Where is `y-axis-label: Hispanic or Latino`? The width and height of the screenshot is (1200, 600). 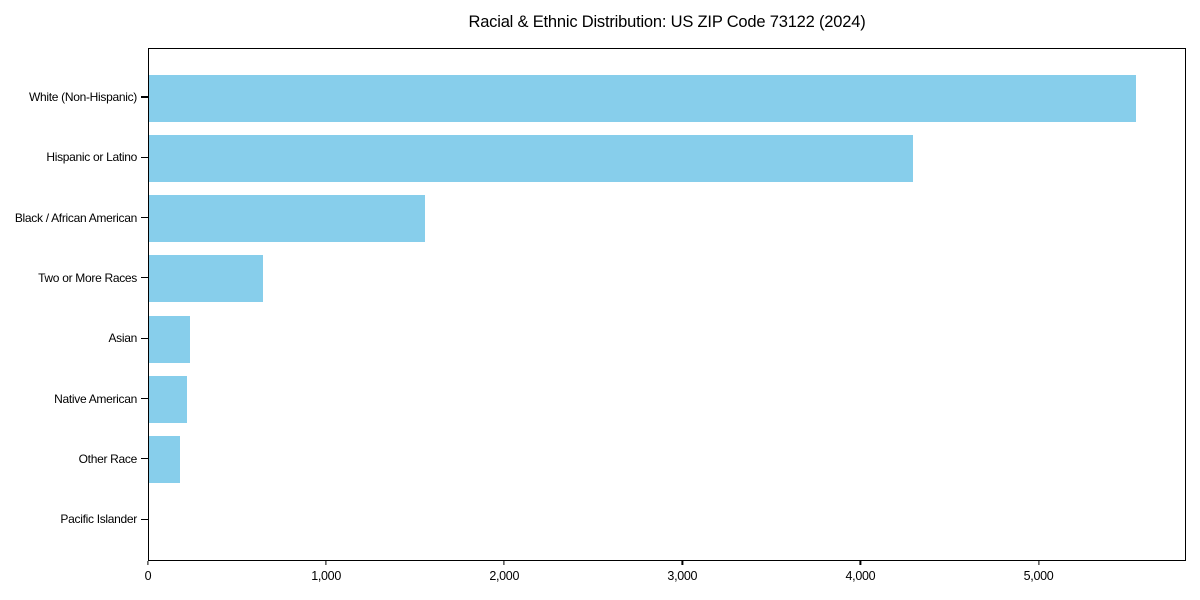
y-axis-label: Hispanic or Latino is located at coordinates (91, 157).